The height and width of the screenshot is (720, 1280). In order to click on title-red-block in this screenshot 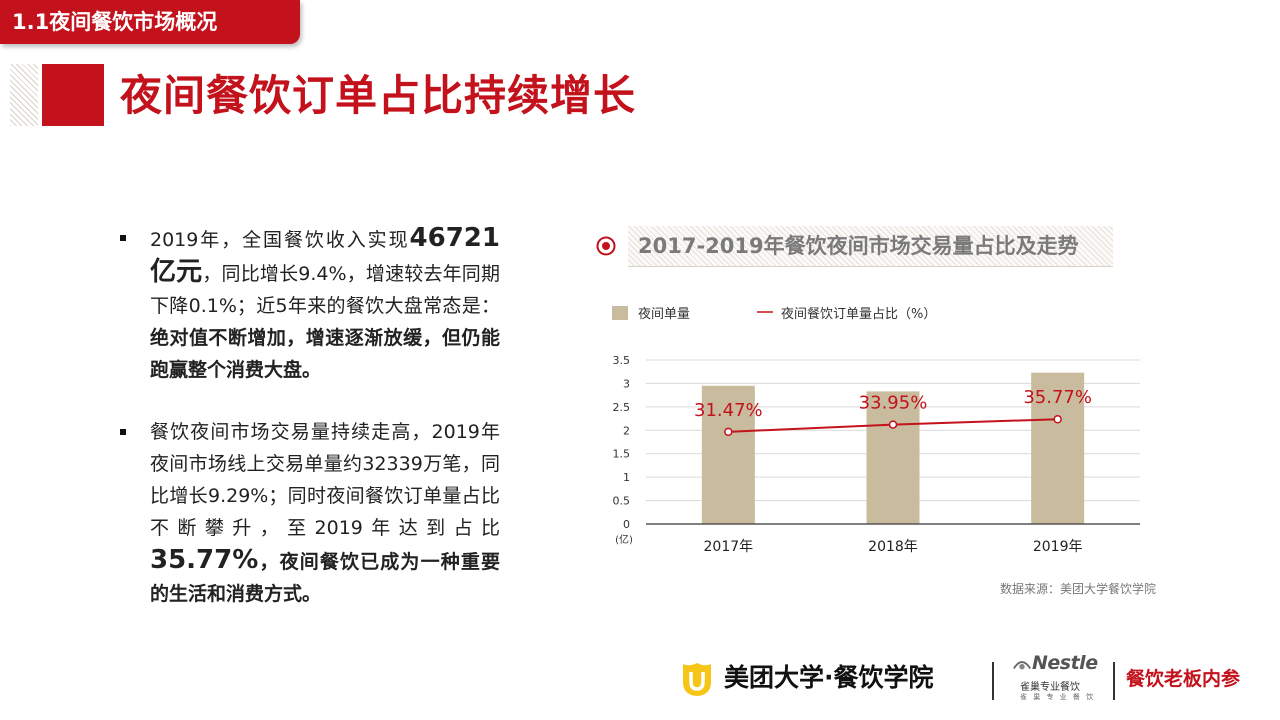, I will do `click(73, 95)`.